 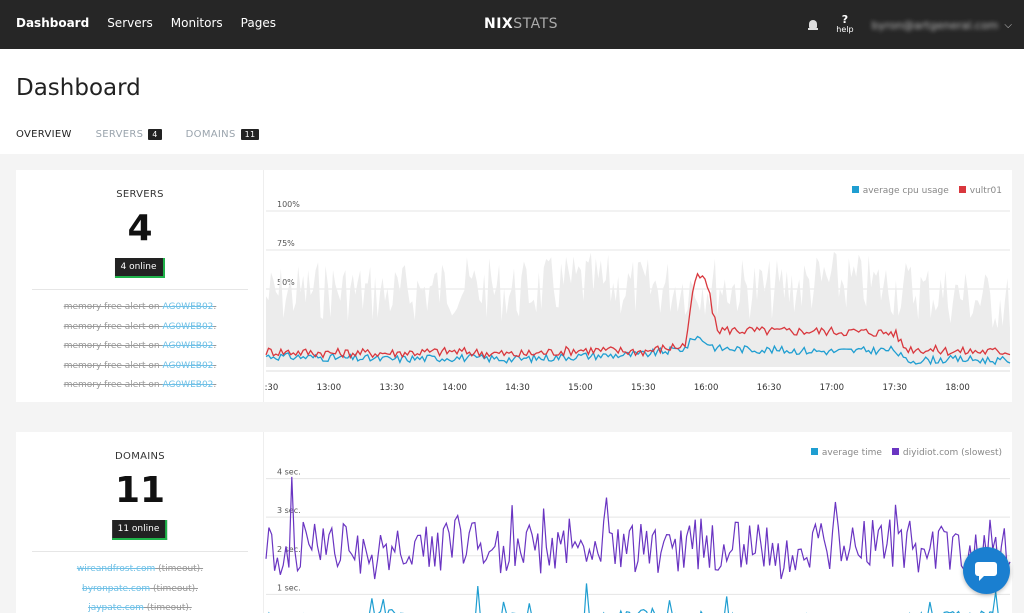 I want to click on domains-count: 11, so click(x=140, y=490).